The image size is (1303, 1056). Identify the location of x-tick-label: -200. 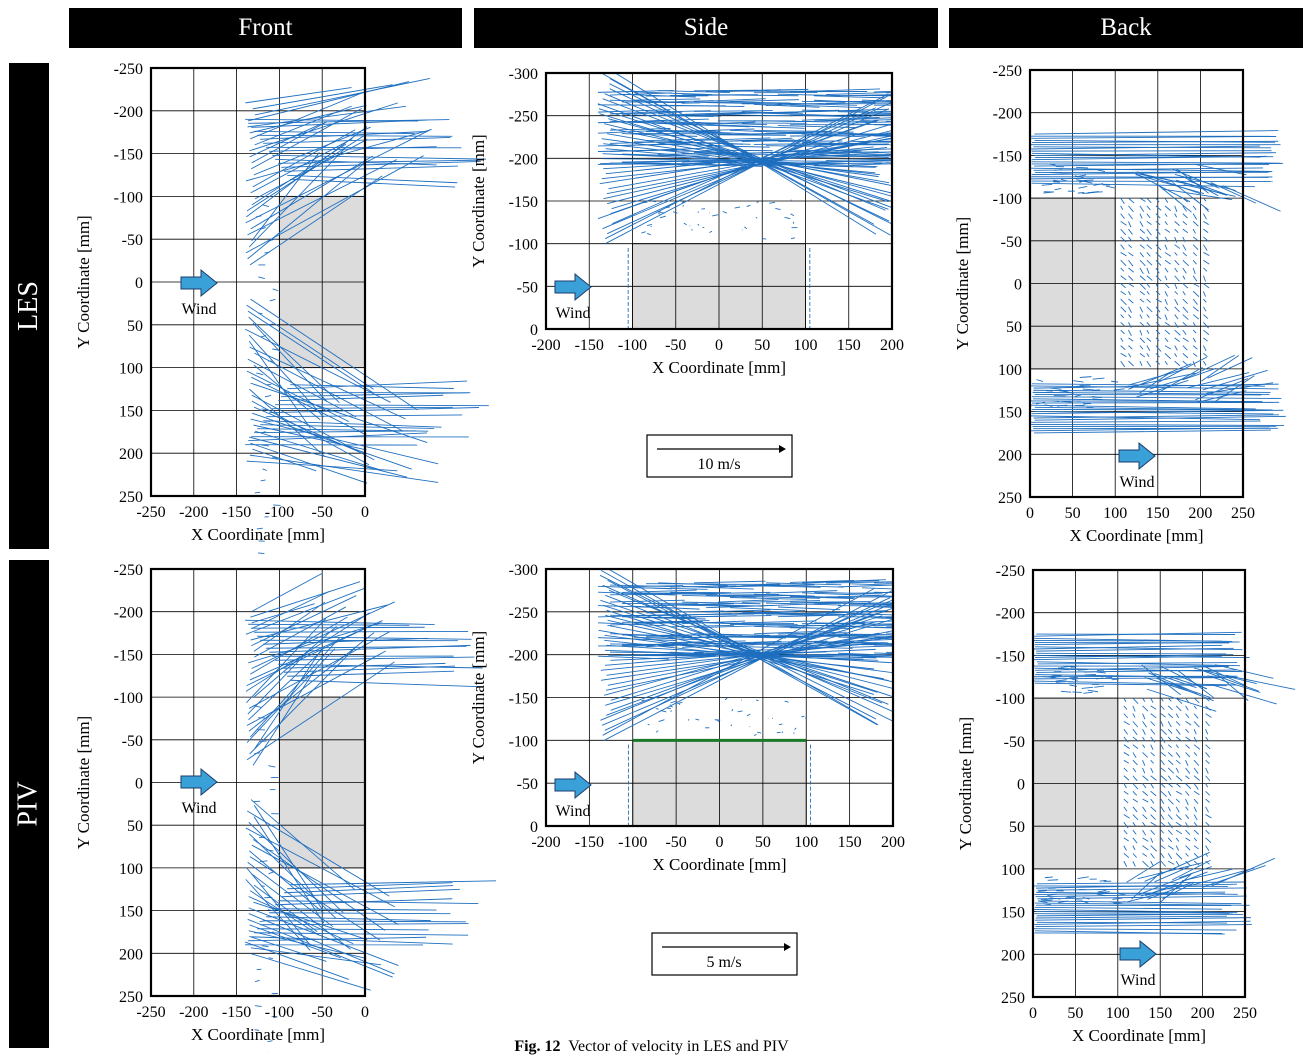
(545, 842).